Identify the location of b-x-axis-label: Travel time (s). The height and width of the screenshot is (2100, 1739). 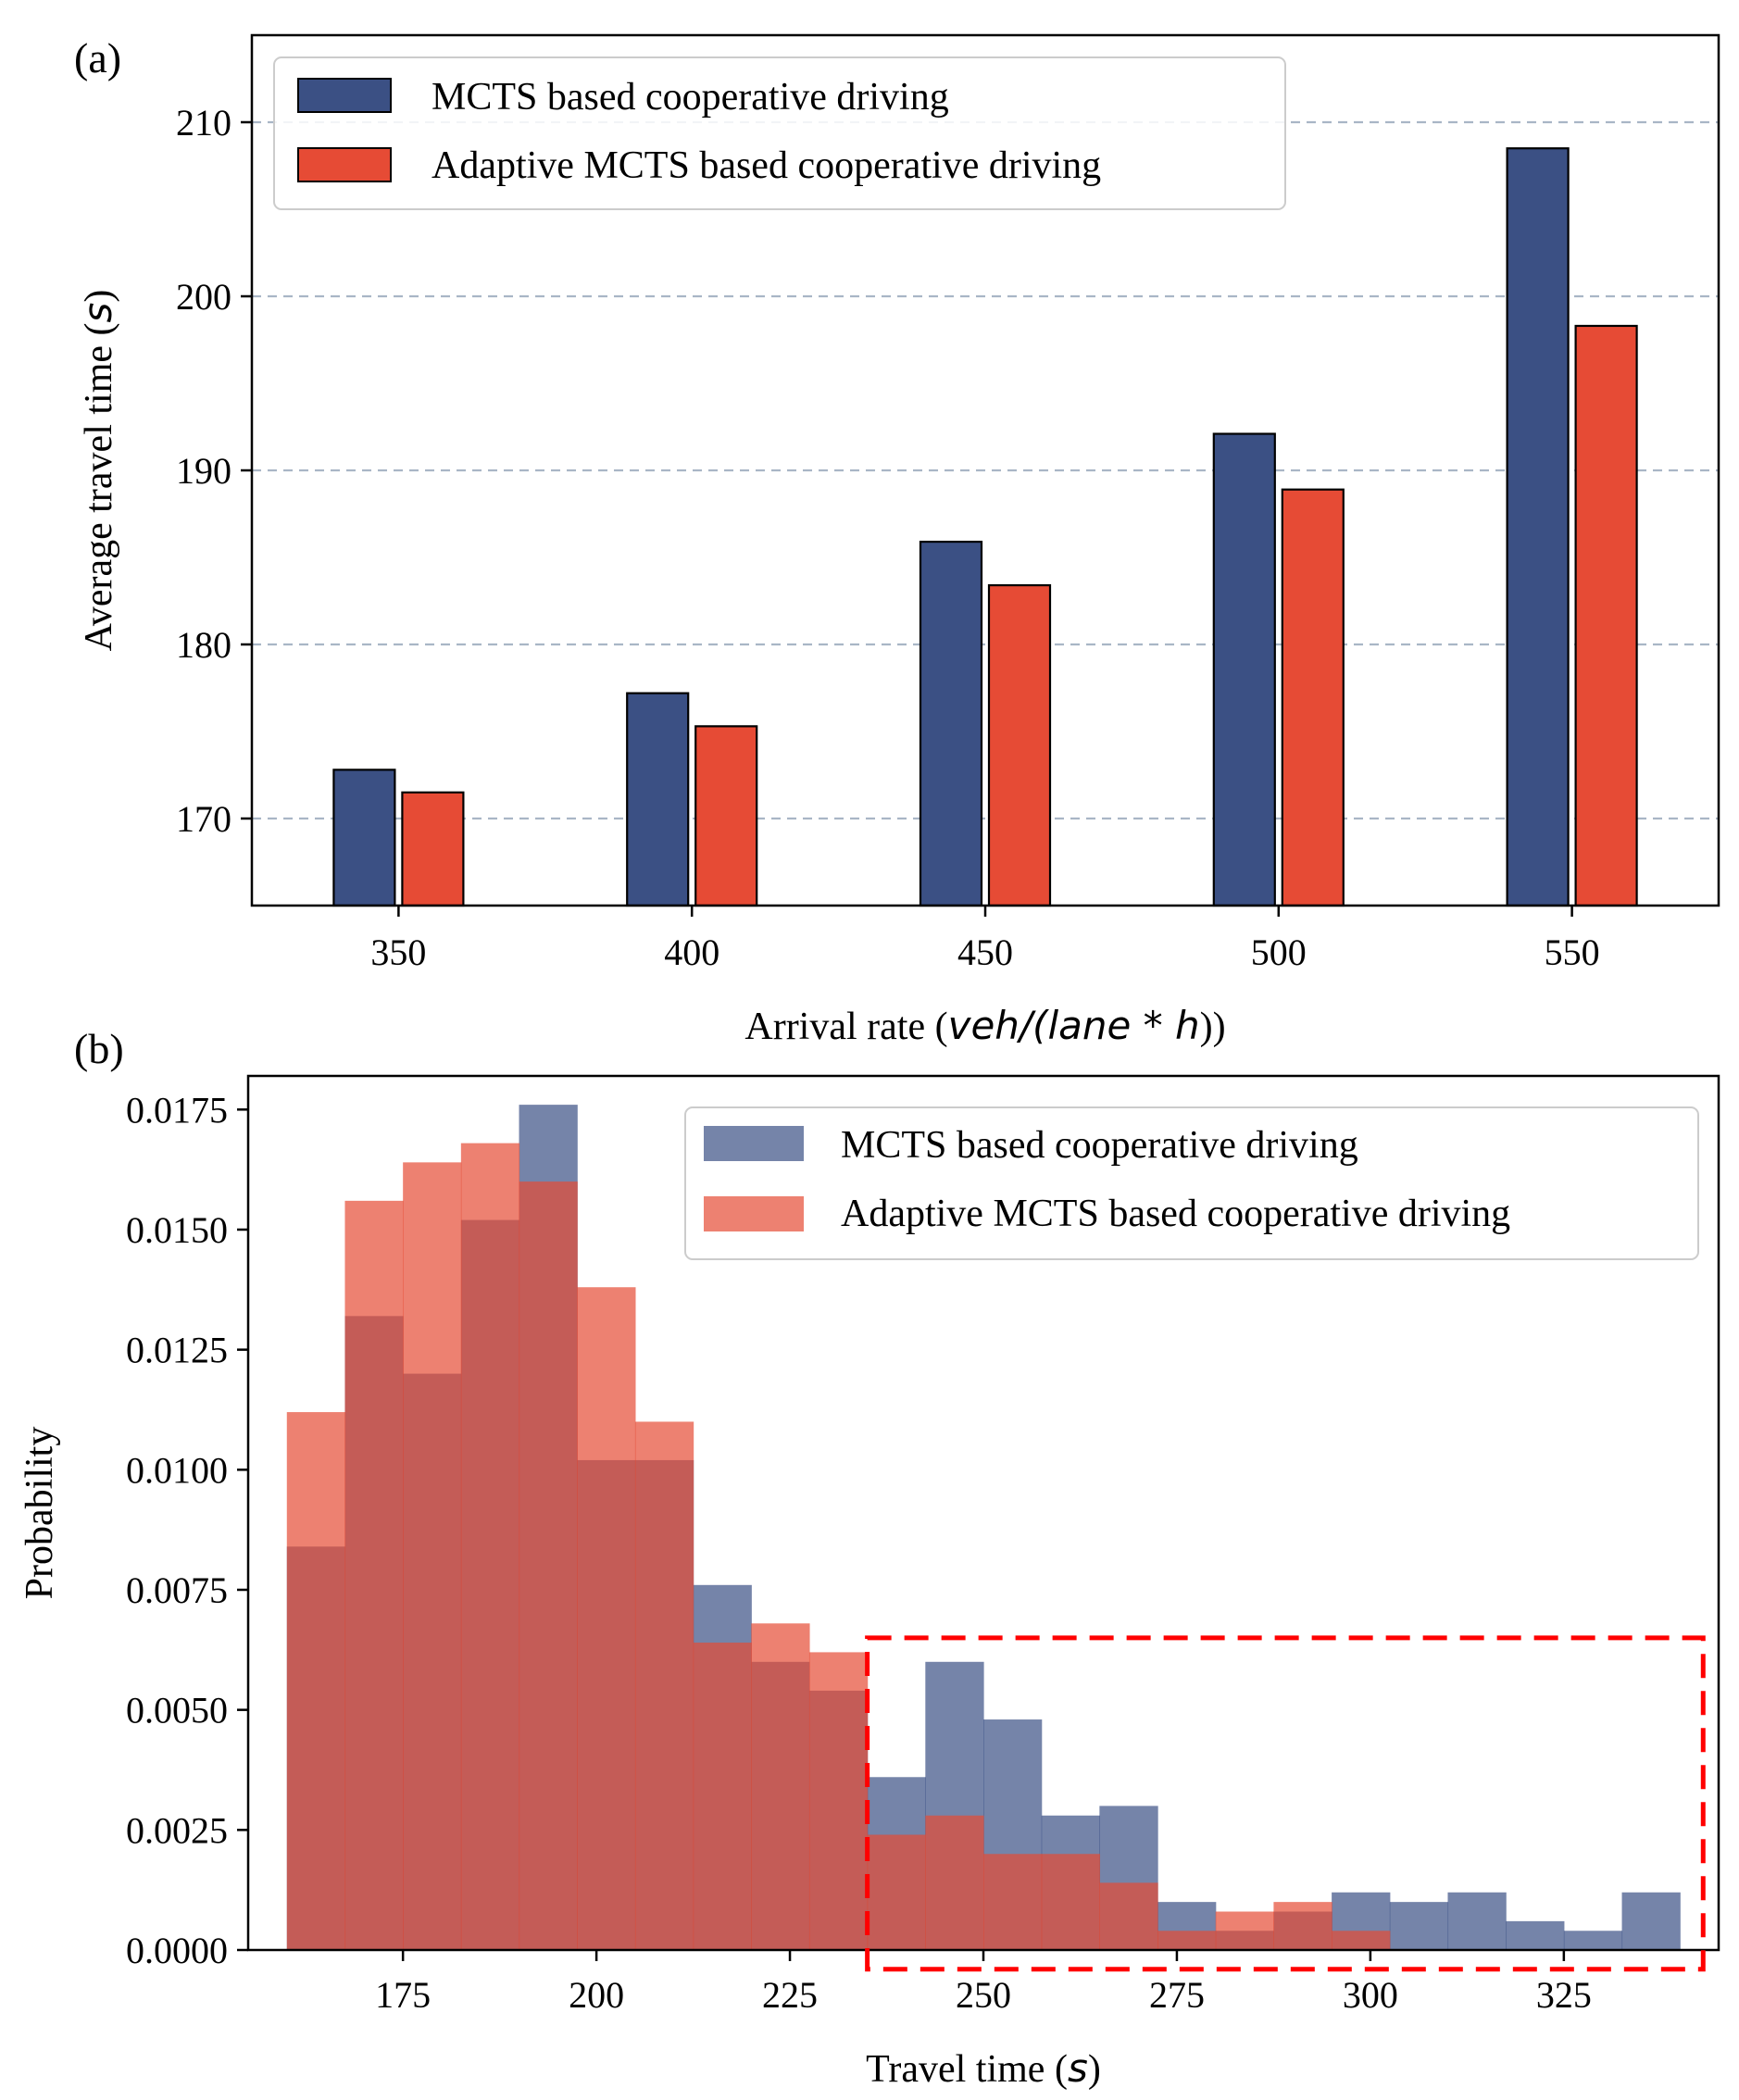
(983, 2068).